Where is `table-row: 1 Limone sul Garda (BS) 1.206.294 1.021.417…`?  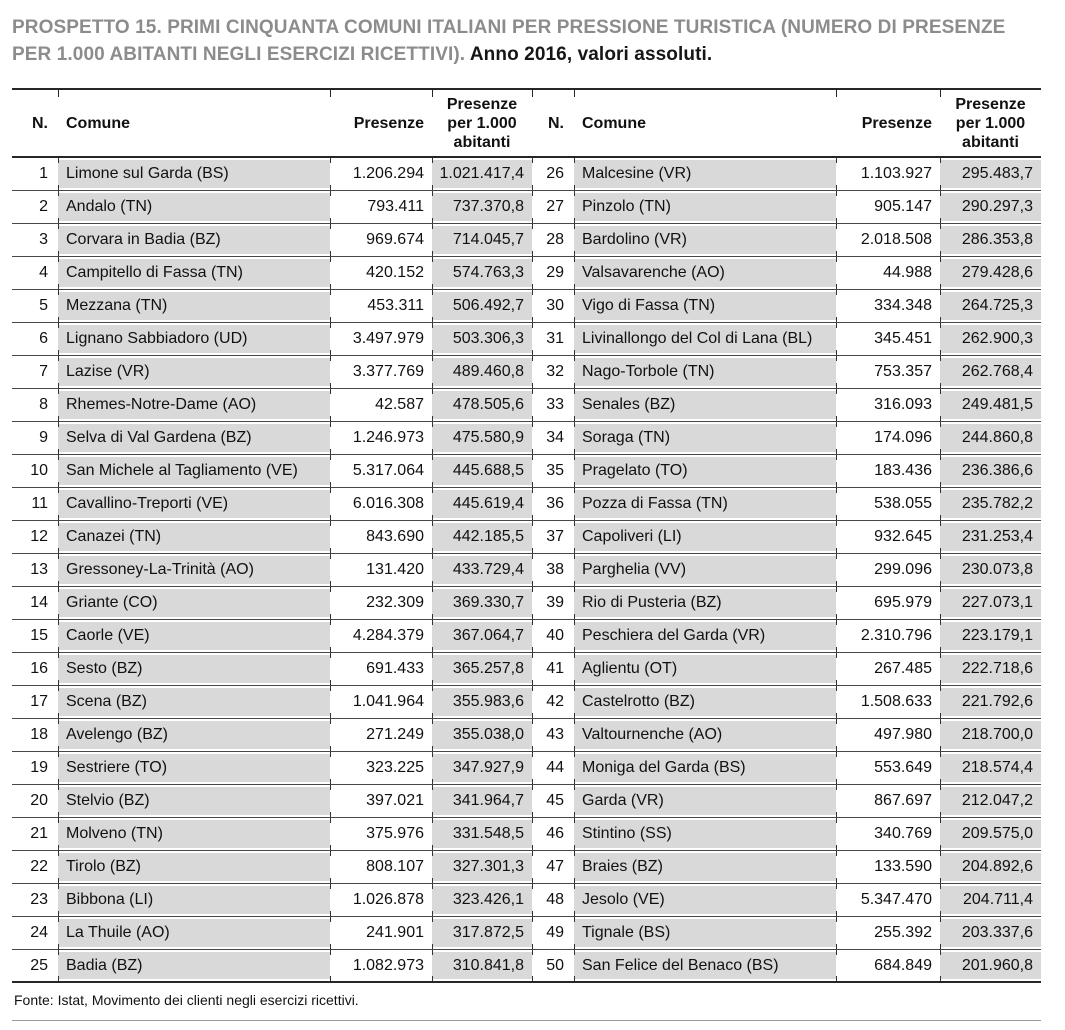 table-row: 1 Limone sul Garda (BS) 1.206.294 1.021.417… is located at coordinates (526, 174).